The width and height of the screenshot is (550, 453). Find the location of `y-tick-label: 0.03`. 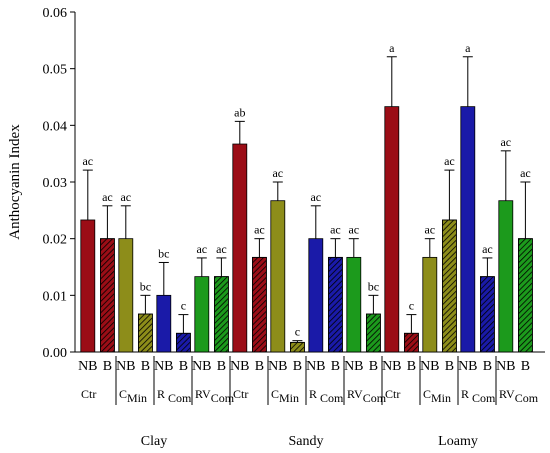

y-tick-label: 0.03 is located at coordinates (55, 183).